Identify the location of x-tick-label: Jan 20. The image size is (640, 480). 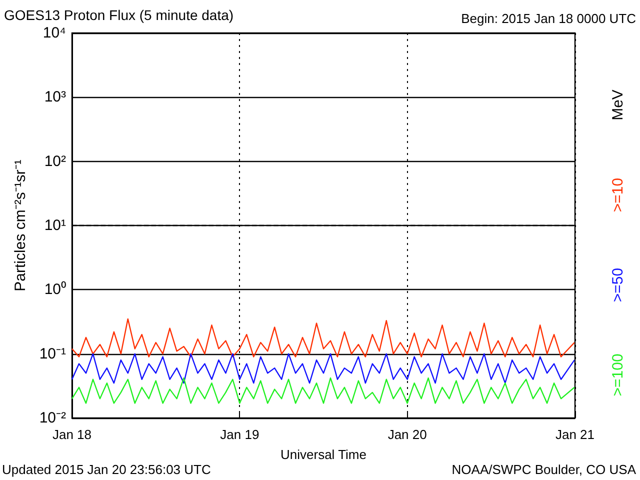
(407, 434).